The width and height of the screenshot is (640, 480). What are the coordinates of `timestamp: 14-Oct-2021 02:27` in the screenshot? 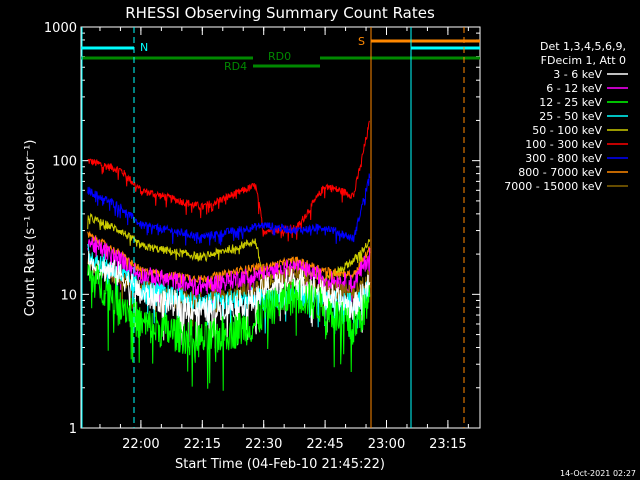 It's located at (598, 473).